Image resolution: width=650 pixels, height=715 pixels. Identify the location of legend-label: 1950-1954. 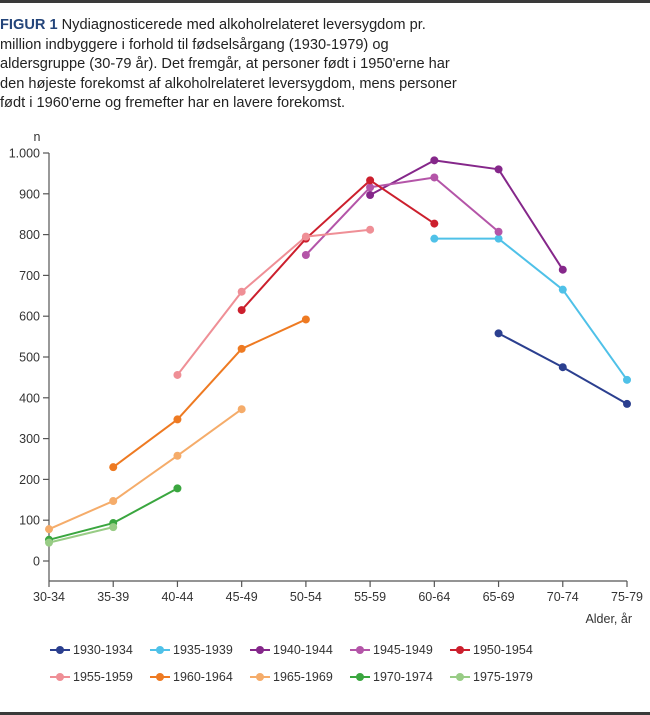
(503, 650).